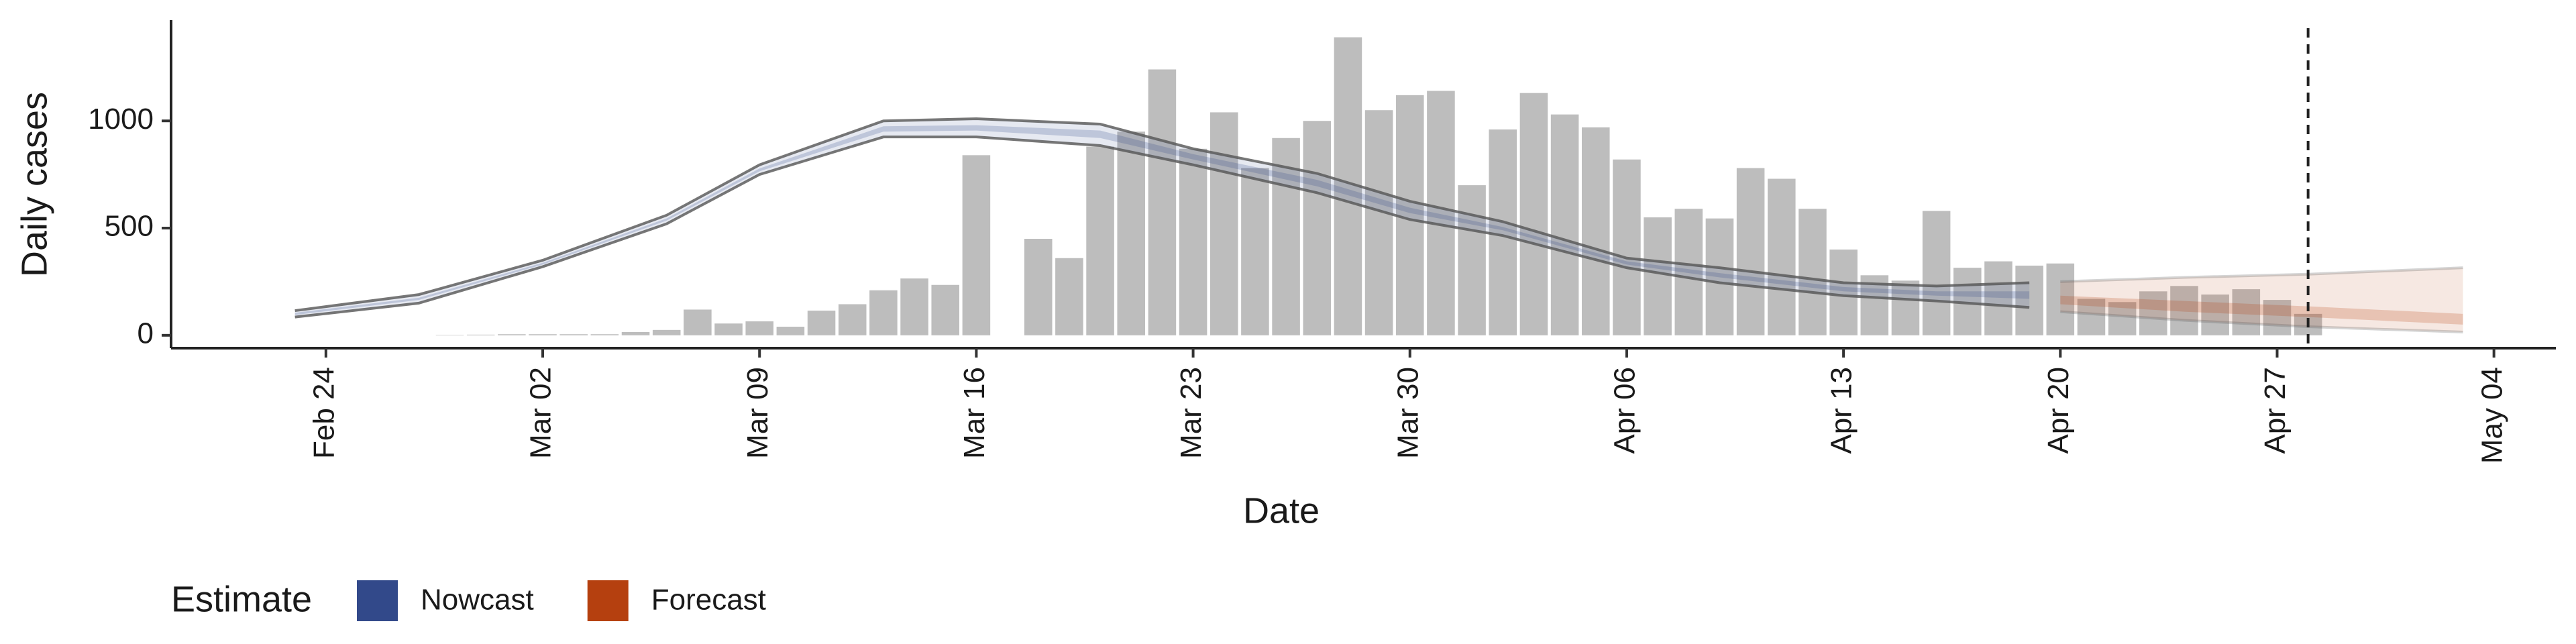 This screenshot has width=2576, height=644. Describe the element at coordinates (2491, 415) in the screenshot. I see `x-tick-label: May 04` at that location.